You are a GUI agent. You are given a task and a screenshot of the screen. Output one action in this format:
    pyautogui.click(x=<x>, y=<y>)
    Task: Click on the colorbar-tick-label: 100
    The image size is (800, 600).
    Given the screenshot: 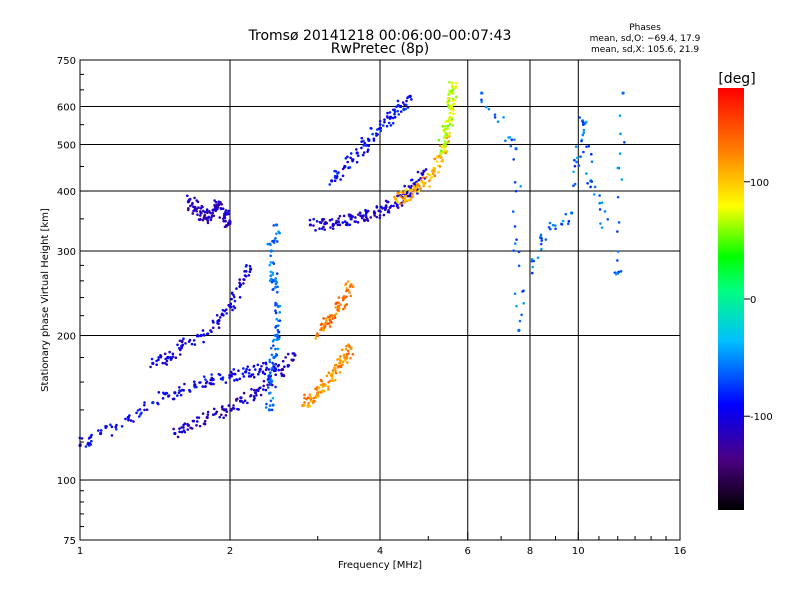 What is the action you would take?
    pyautogui.click(x=759, y=183)
    